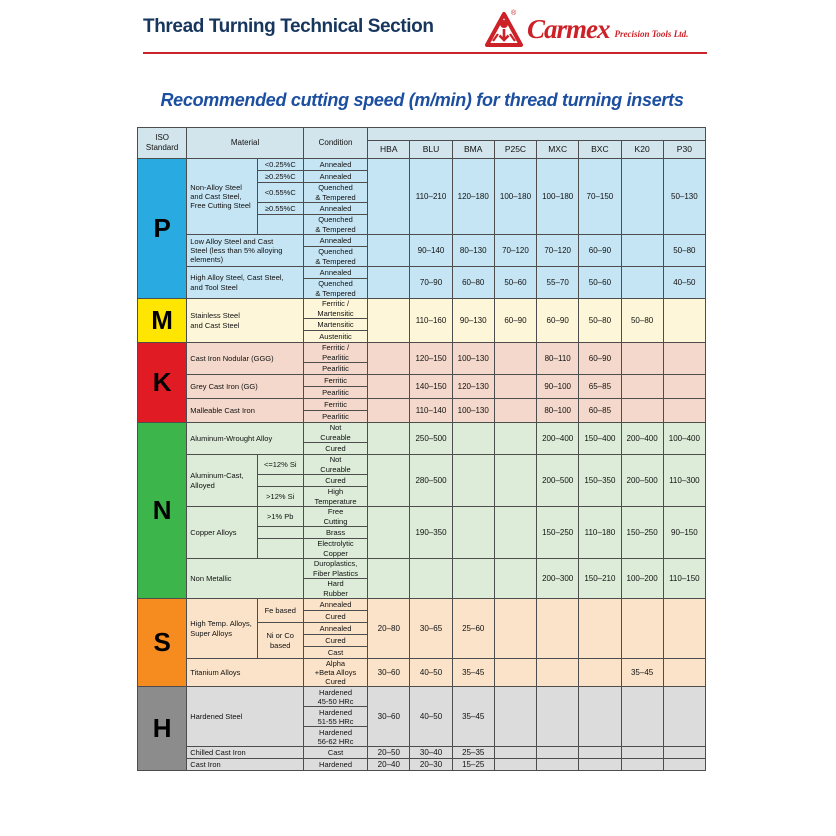 The width and height of the screenshot is (836, 836). Describe the element at coordinates (642, 578) in the screenshot. I see `value-cell-K20: 100–200` at that location.